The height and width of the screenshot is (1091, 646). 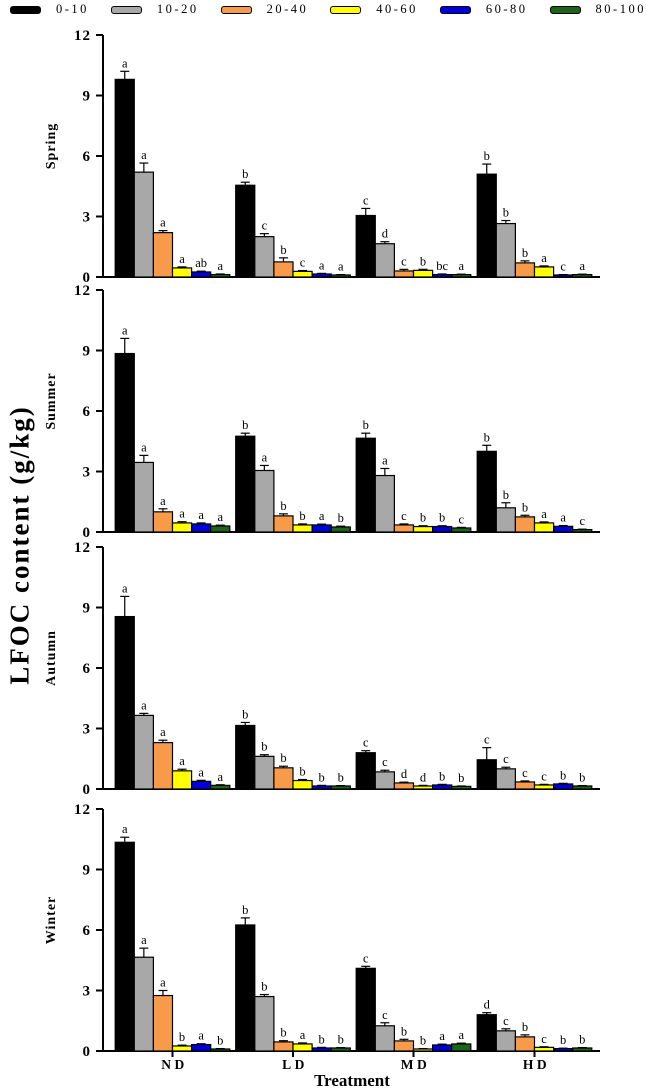 What do you see at coordinates (404, 774) in the screenshot?
I see `sig-letter: d` at bounding box center [404, 774].